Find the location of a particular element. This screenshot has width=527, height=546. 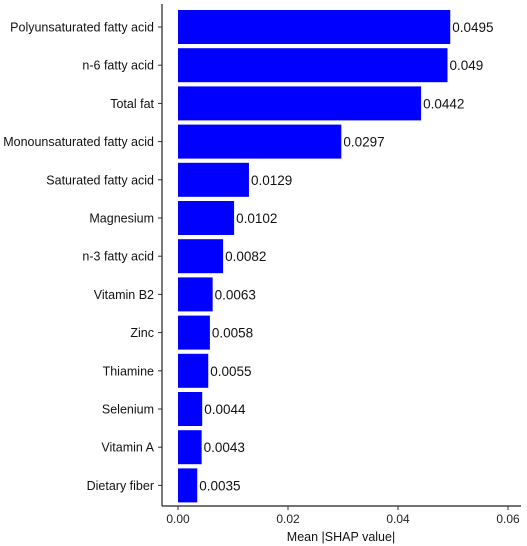

value-label: 0.0102 is located at coordinates (256, 218).